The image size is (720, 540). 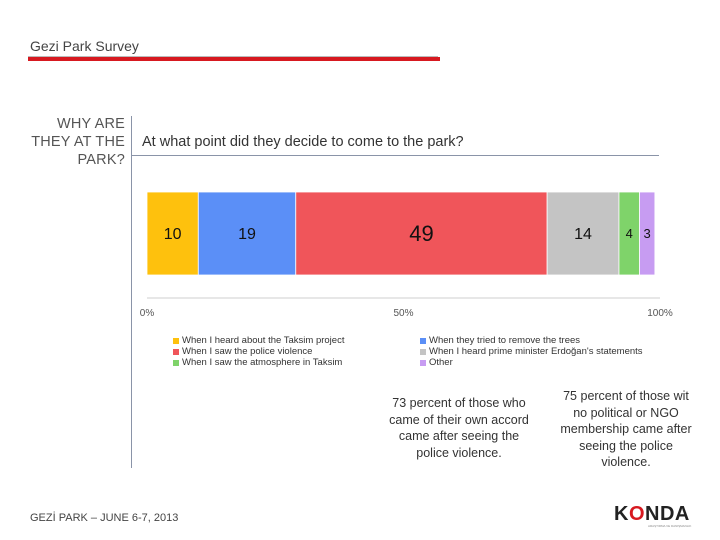 I want to click on section-label: WHY ARE THEY AT THE PARK?, so click(x=67, y=142).